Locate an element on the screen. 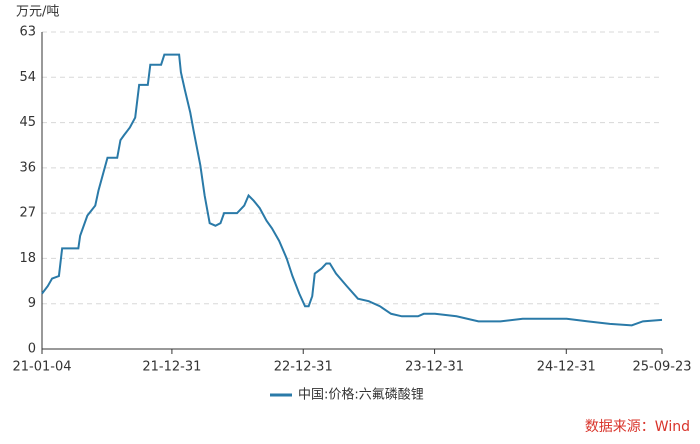  x-tick-label: 23-12-31 is located at coordinates (434, 367).